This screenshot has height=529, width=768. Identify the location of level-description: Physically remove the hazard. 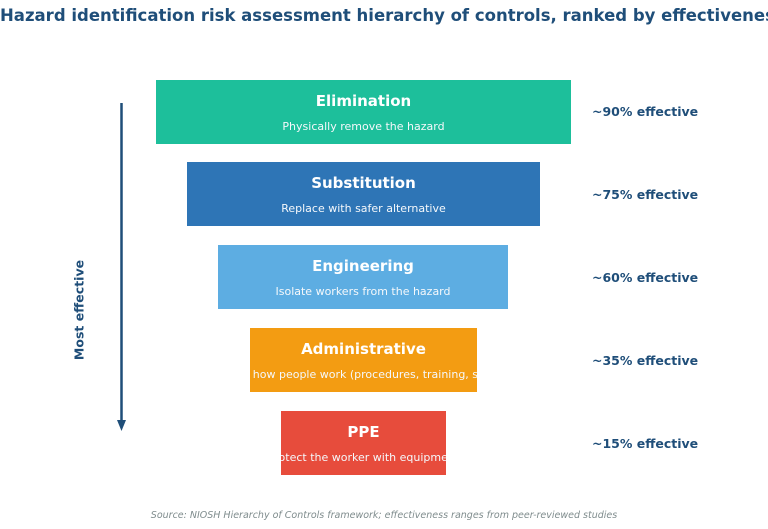
(363, 126).